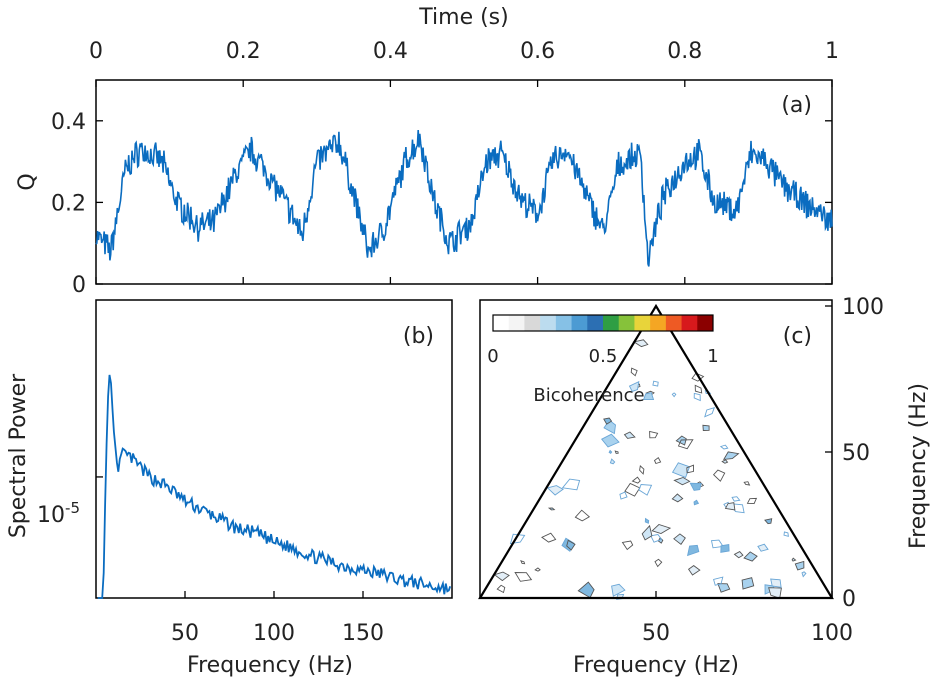 The width and height of the screenshot is (936, 684). I want to click on colorbar-frame, so click(603, 323).